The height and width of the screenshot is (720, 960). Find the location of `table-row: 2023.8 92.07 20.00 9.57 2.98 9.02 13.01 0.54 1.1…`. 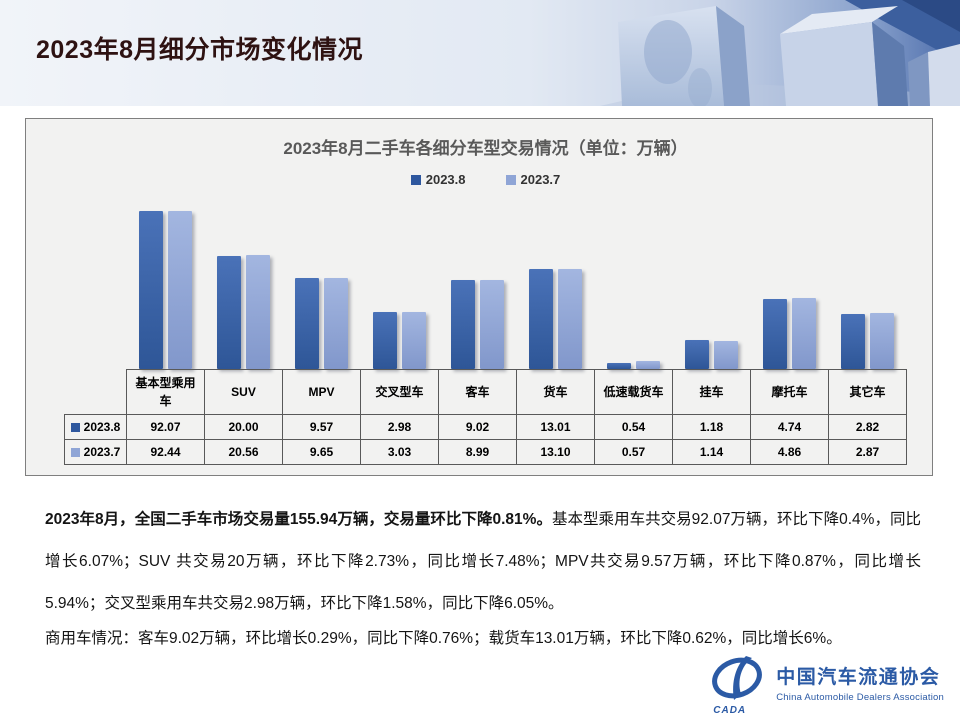

table-row: 2023.8 92.07 20.00 9.57 2.98 9.02 13.01 0.54 1.1… is located at coordinates (485, 427).